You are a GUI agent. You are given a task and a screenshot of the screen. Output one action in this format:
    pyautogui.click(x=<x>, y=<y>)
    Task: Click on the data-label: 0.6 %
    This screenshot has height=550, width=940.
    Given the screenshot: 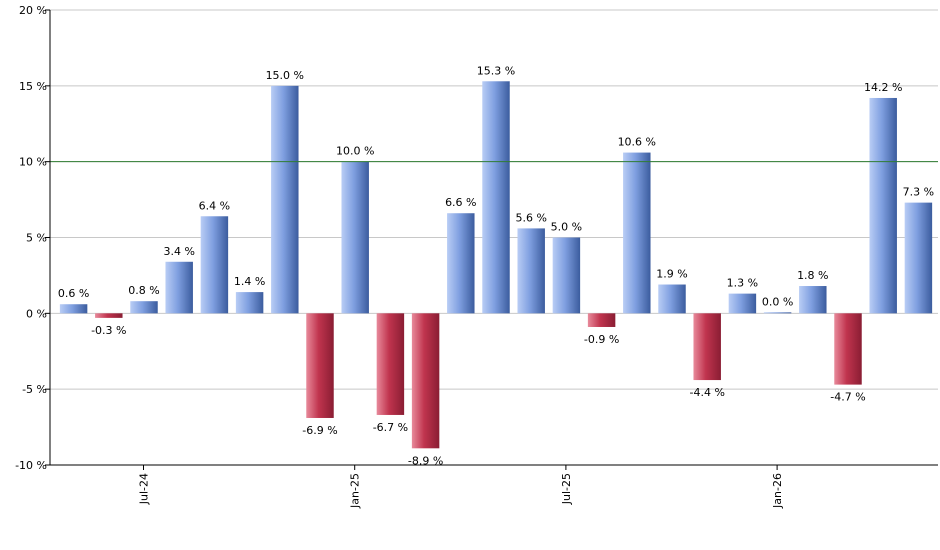 What is the action you would take?
    pyautogui.click(x=73, y=293)
    